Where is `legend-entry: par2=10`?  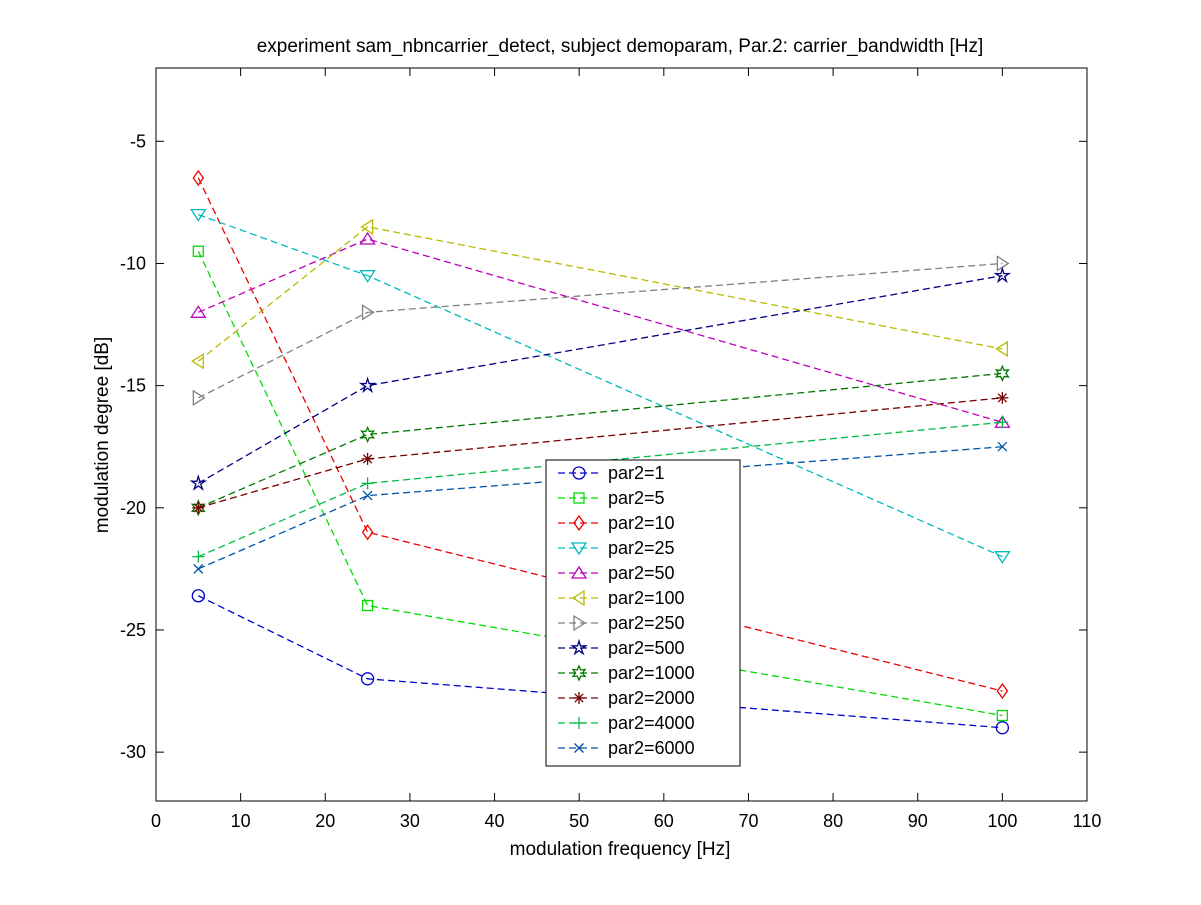 legend-entry: par2=10 is located at coordinates (616, 523).